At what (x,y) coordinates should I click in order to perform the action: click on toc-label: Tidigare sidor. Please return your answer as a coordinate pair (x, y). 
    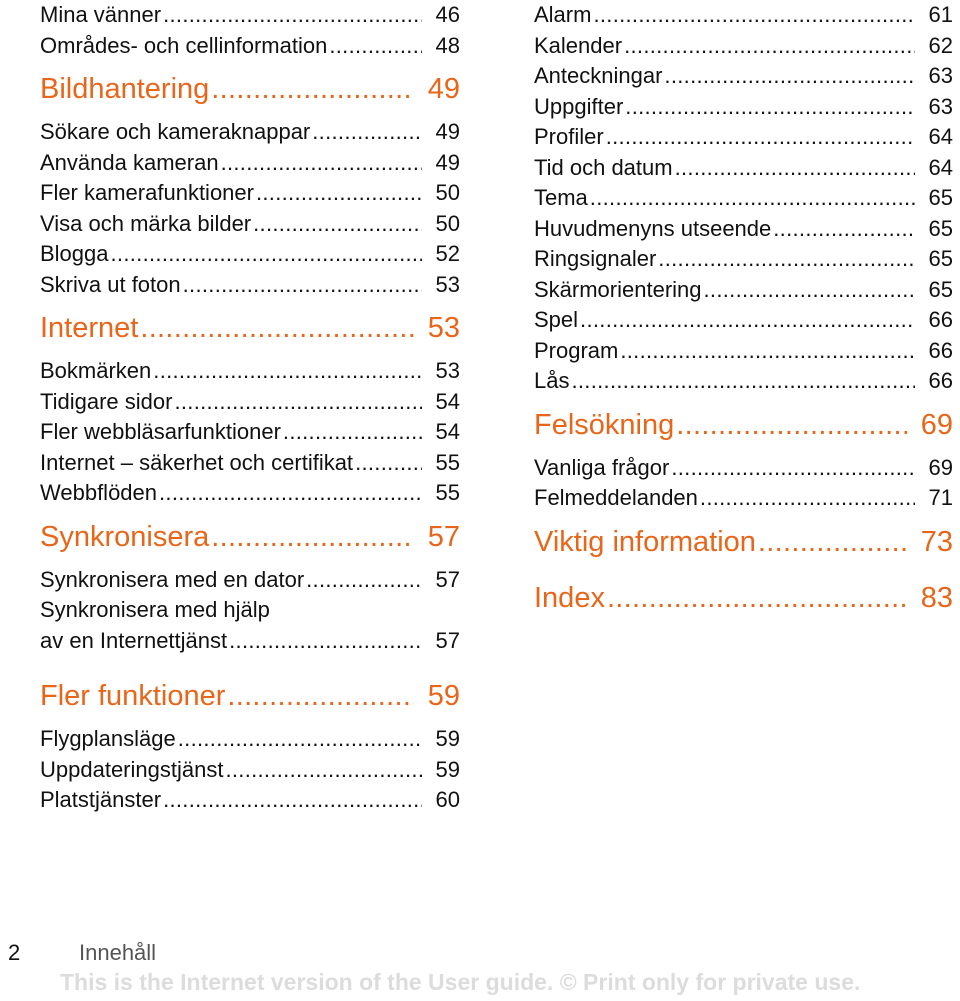
    Looking at the image, I should click on (106, 401).